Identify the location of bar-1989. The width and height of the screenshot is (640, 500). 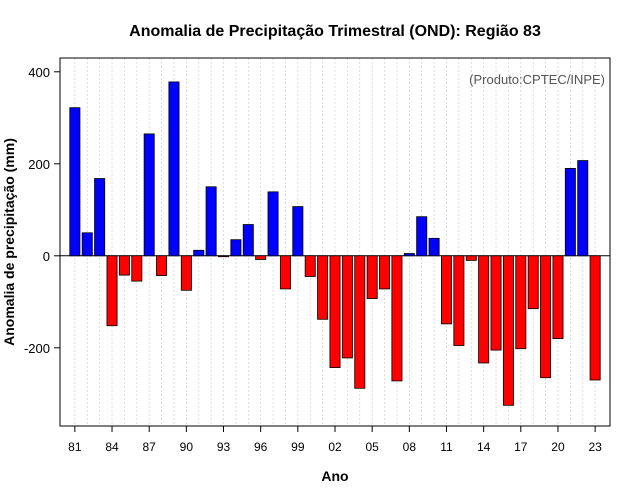
(174, 169).